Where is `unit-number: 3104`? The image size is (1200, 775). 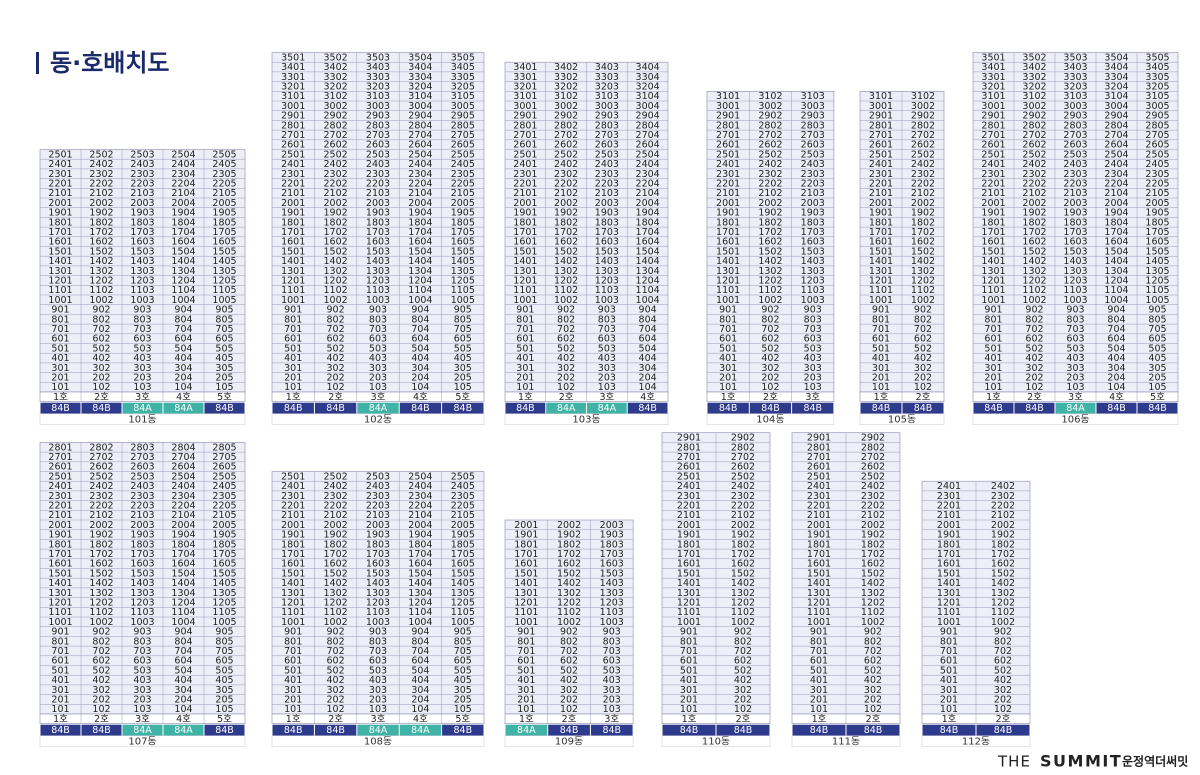 unit-number: 3104 is located at coordinates (648, 96).